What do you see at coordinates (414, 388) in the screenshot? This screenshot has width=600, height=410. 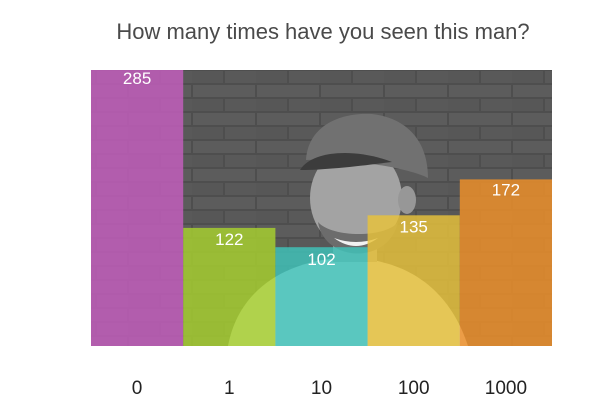 I see `x-tick-label-100: 100` at bounding box center [414, 388].